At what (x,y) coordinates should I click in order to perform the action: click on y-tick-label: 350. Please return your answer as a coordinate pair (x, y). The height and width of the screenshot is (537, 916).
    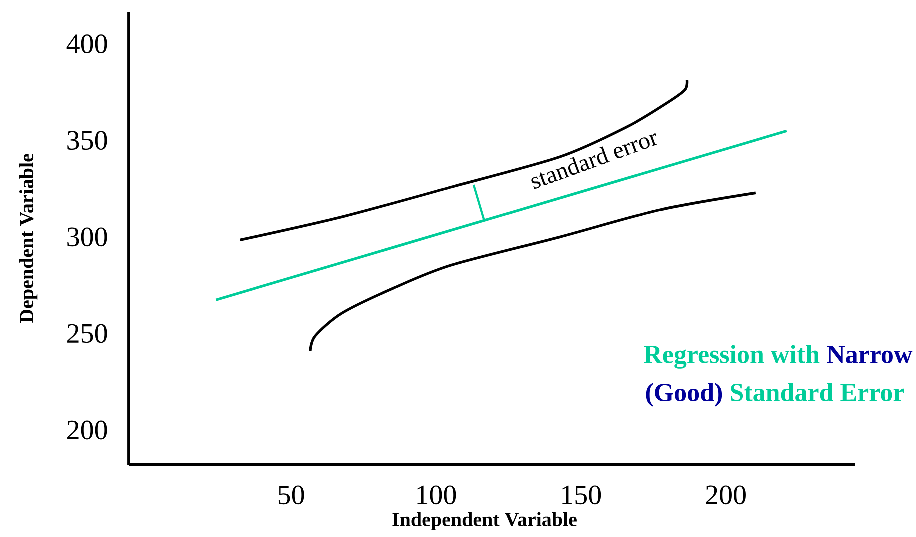
    Looking at the image, I should click on (88, 140).